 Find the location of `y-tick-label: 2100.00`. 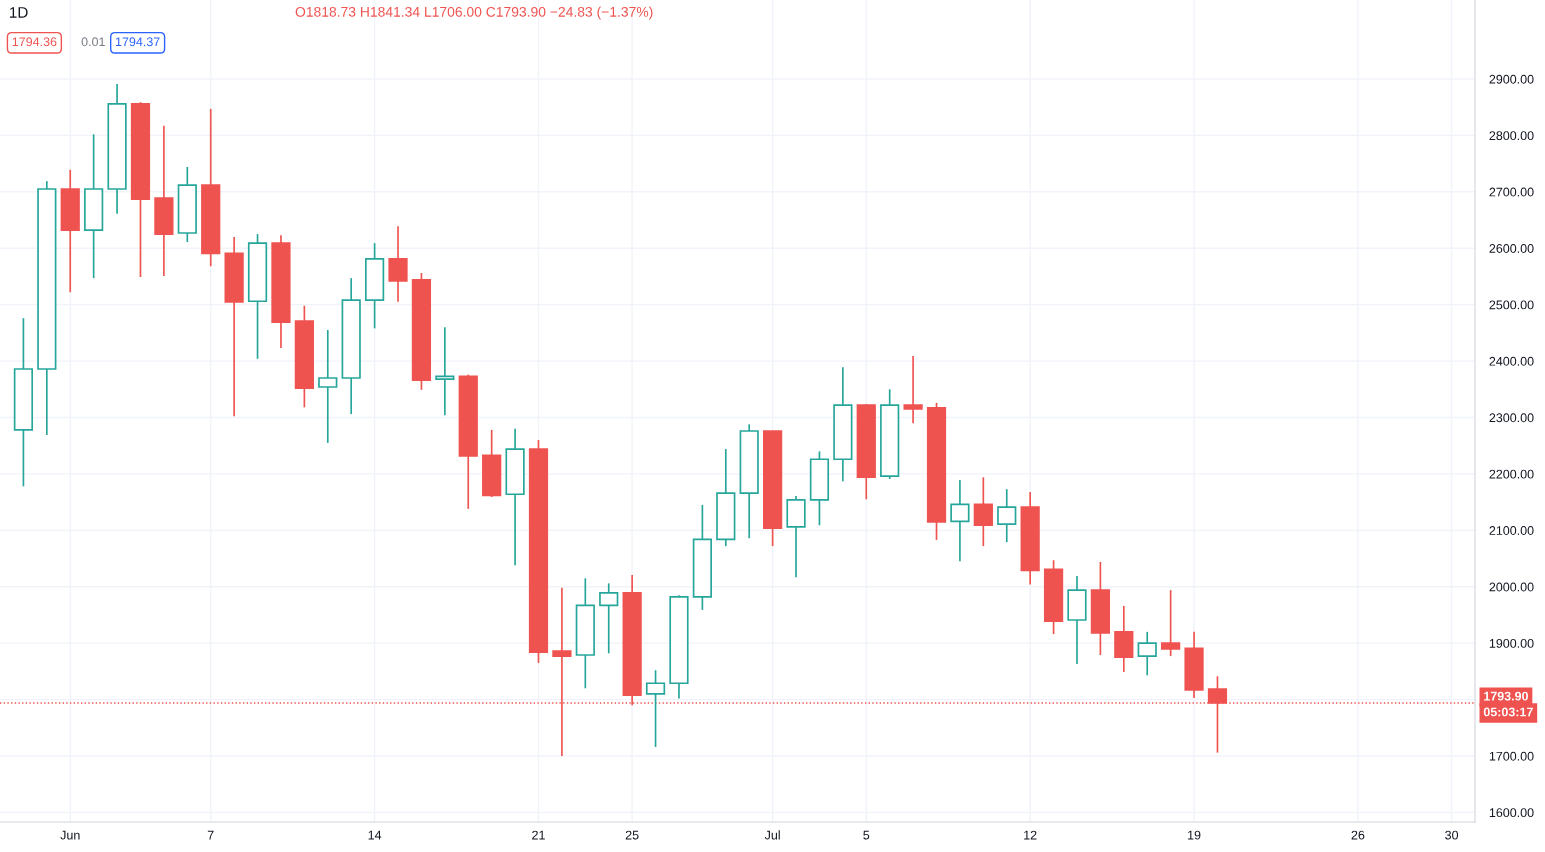

y-tick-label: 2100.00 is located at coordinates (1511, 530).